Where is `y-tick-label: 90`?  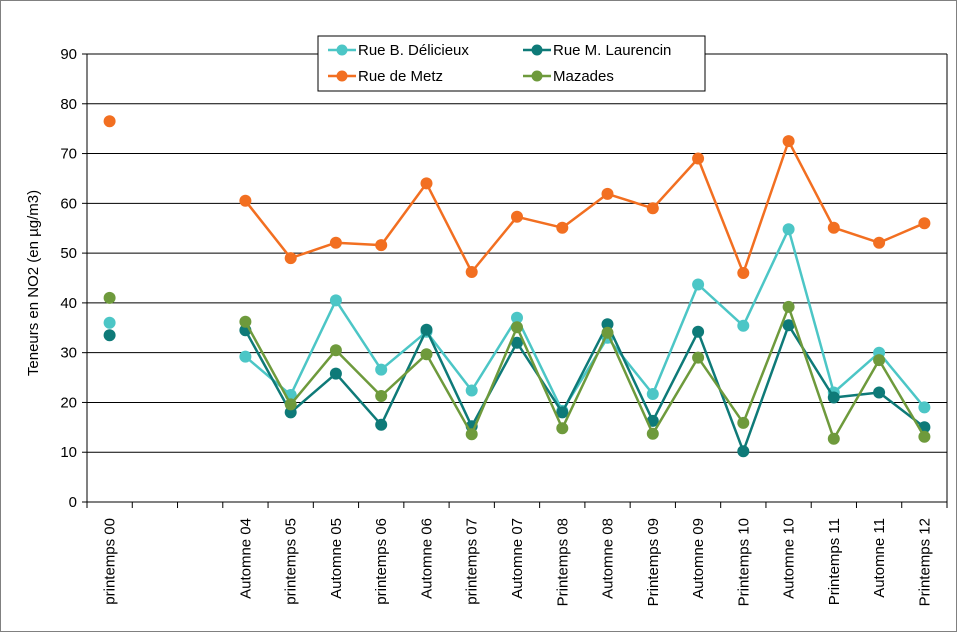
y-tick-label: 90 is located at coordinates (68, 54).